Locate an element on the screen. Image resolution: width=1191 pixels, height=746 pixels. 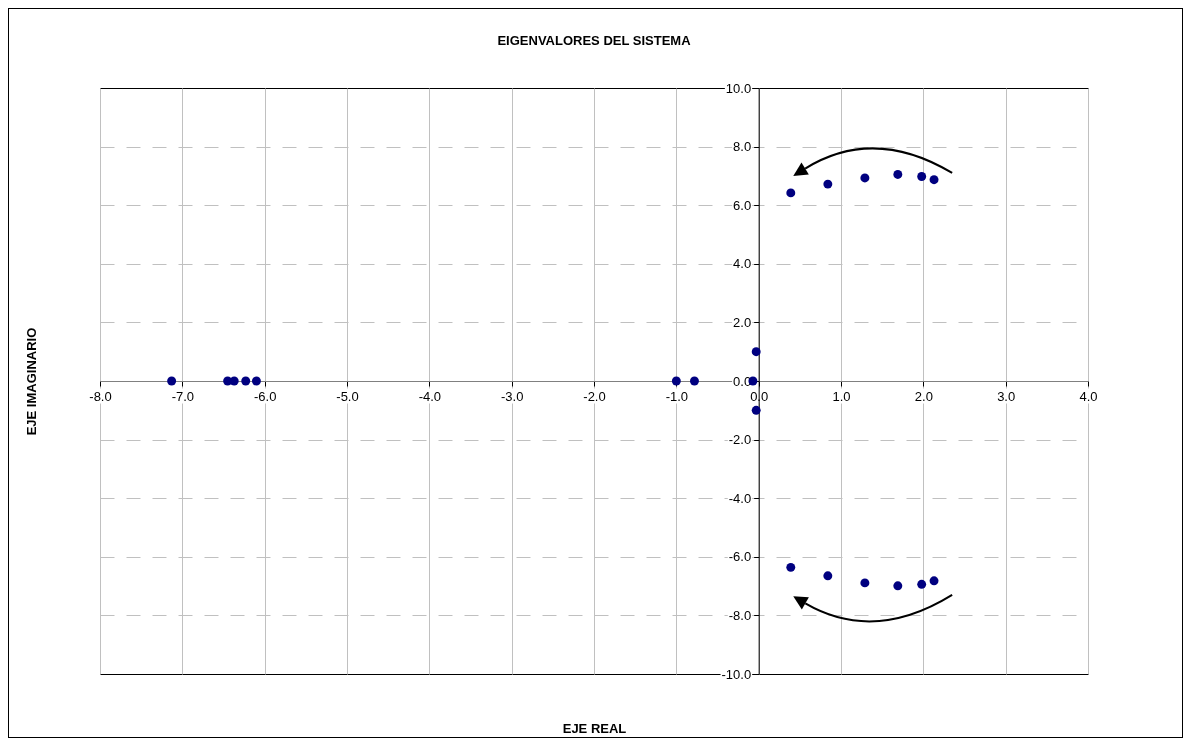
y-tick-label: 10.0 is located at coordinates (738, 88).